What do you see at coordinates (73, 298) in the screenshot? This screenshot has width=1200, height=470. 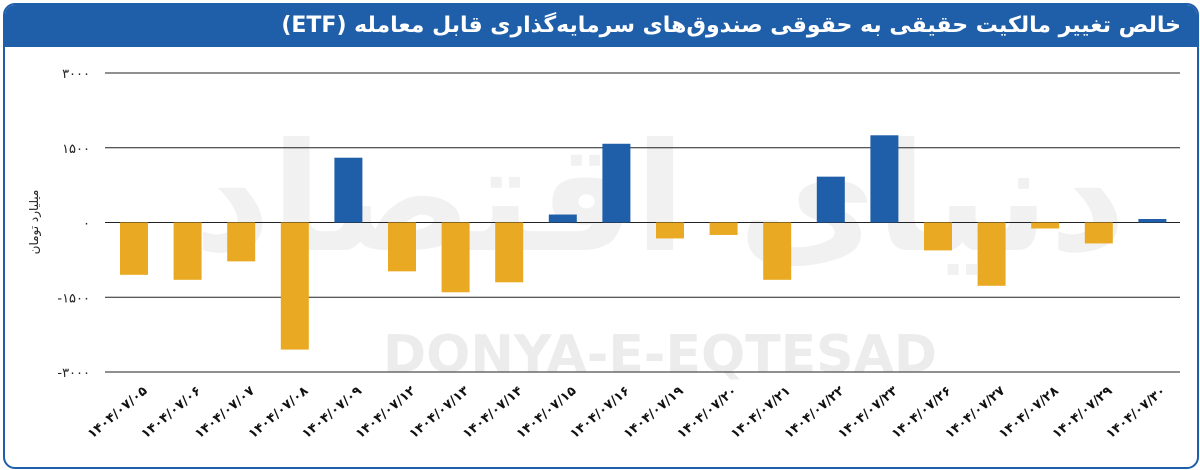 I see `y-tick-label: -۱۵۰۰` at bounding box center [73, 298].